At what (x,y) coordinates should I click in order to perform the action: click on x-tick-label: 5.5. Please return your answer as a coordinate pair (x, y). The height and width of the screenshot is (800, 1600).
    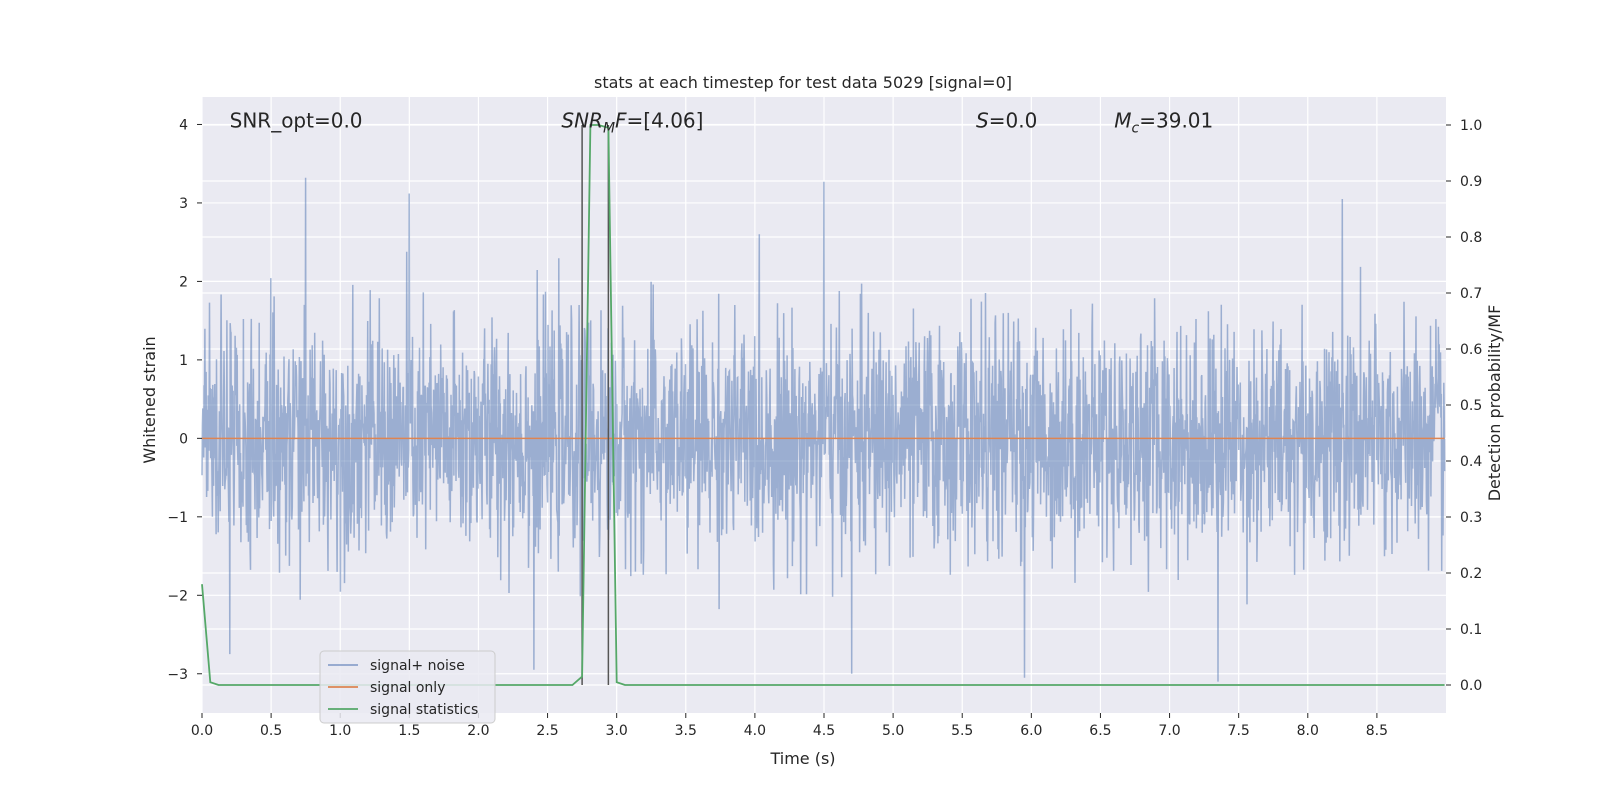
    Looking at the image, I should click on (962, 731).